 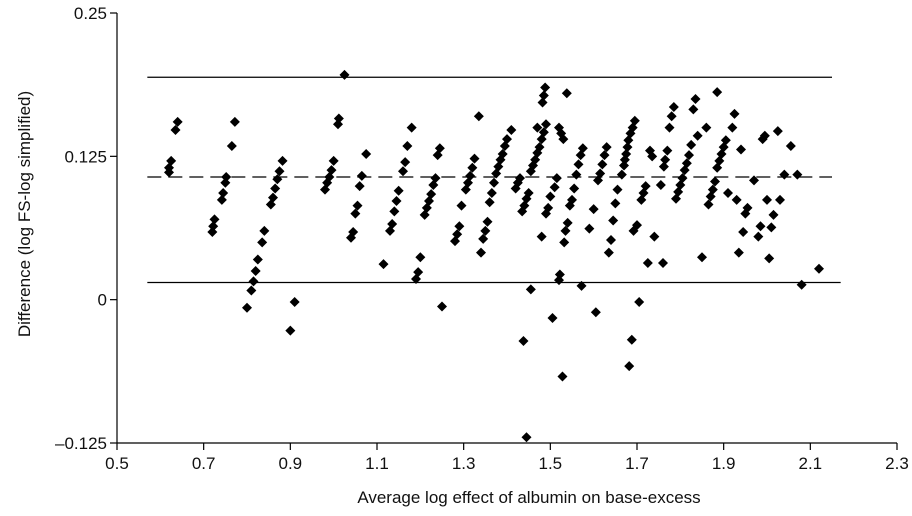 I want to click on x-tick-label: 0.9, so click(x=291, y=463).